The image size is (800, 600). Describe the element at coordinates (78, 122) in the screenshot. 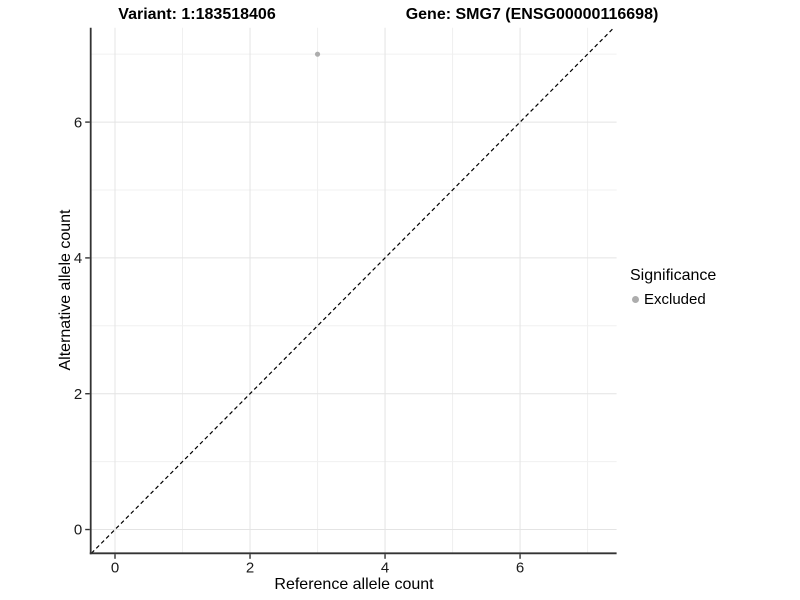

I see `y-tick-label: 6` at that location.